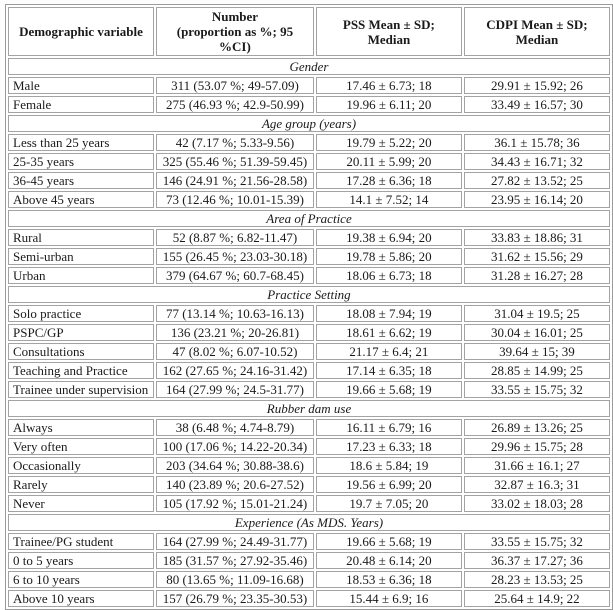 Image resolution: width=613 pixels, height=610 pixels. I want to click on cell-cdpi: 36.1 ± 15.78; 36, so click(536, 142).